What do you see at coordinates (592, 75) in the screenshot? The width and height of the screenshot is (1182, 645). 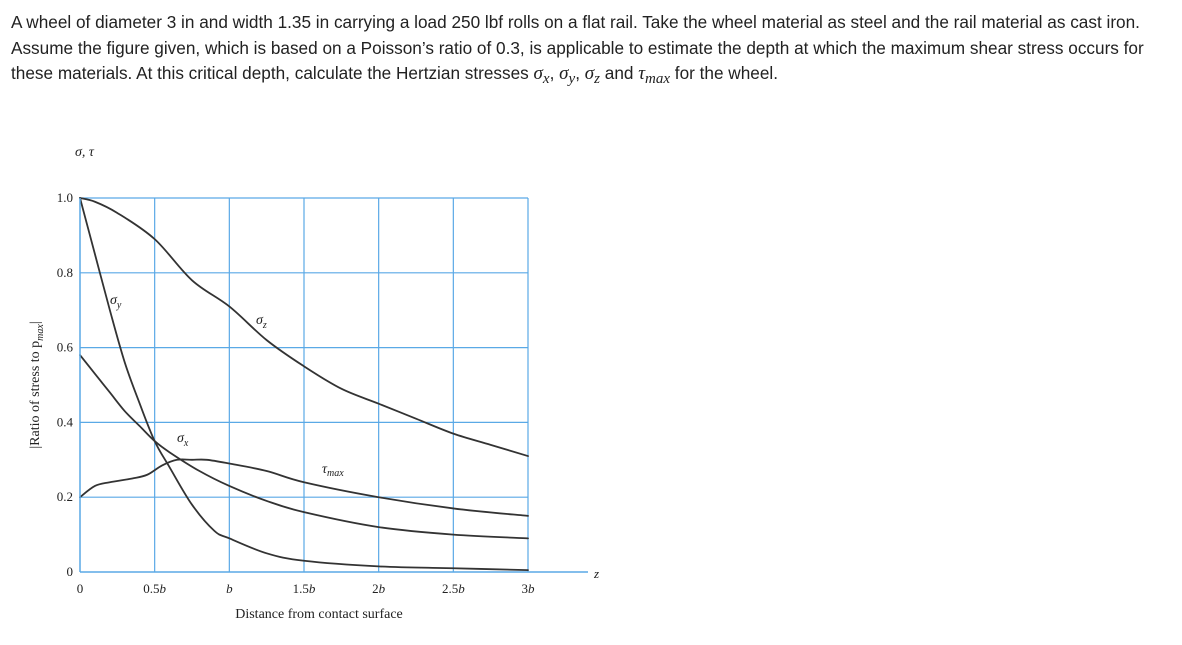 I see `sigma-z-symbol: σz` at bounding box center [592, 75].